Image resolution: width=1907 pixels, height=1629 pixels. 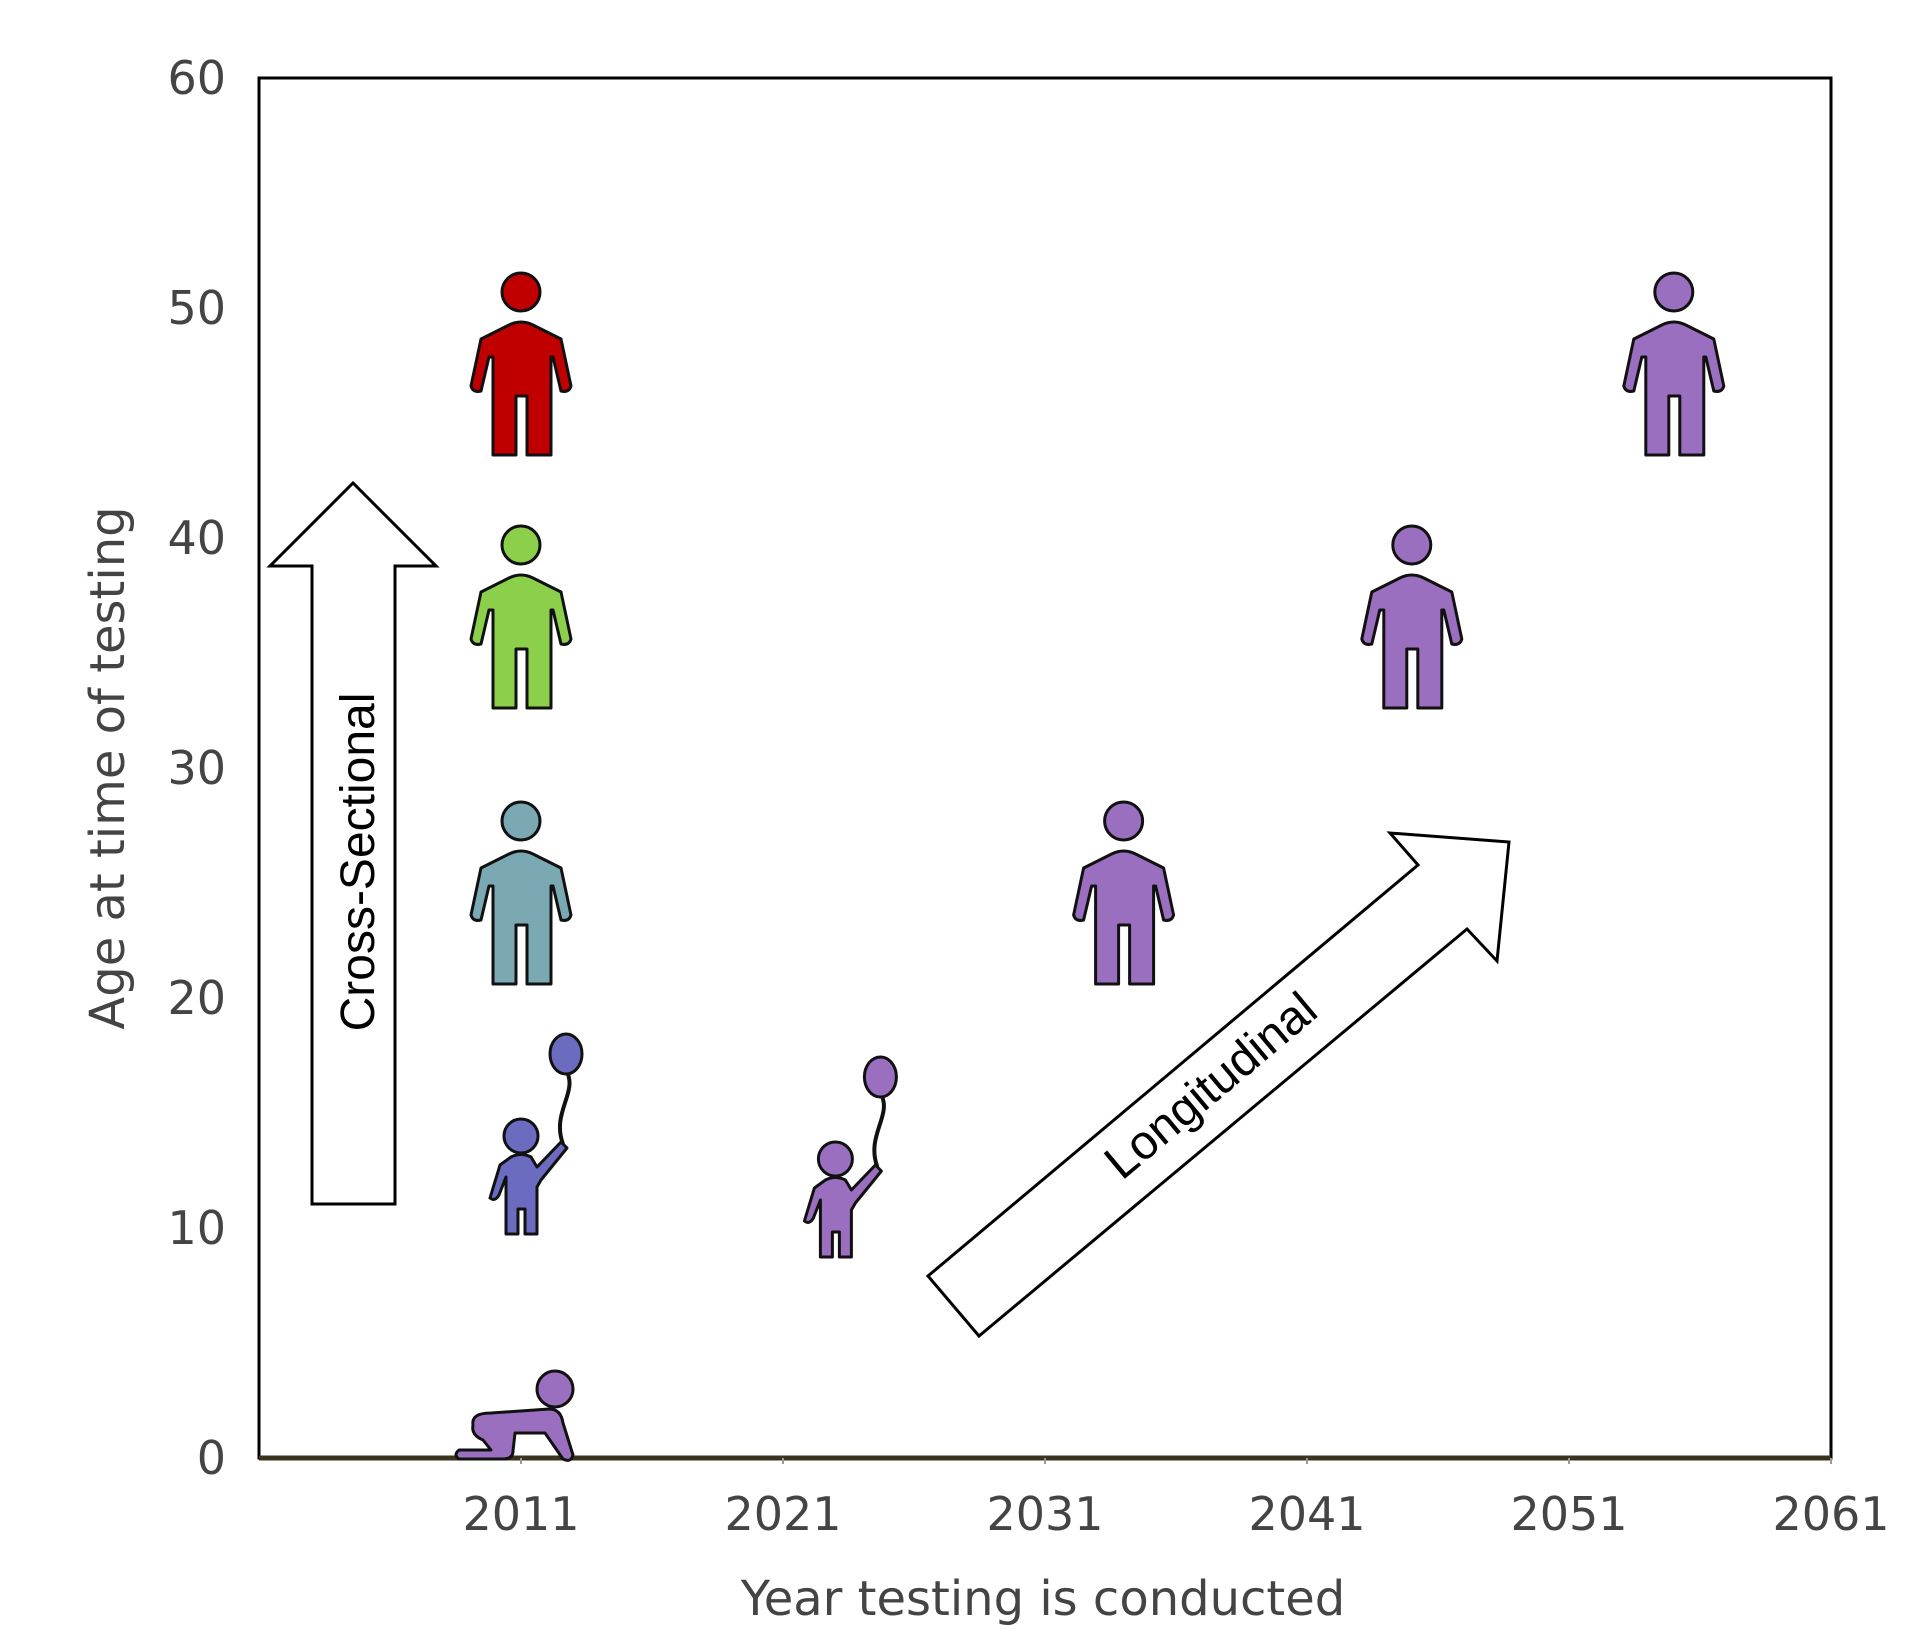 What do you see at coordinates (1830, 1514) in the screenshot?
I see `x-tick-label: 2061` at bounding box center [1830, 1514].